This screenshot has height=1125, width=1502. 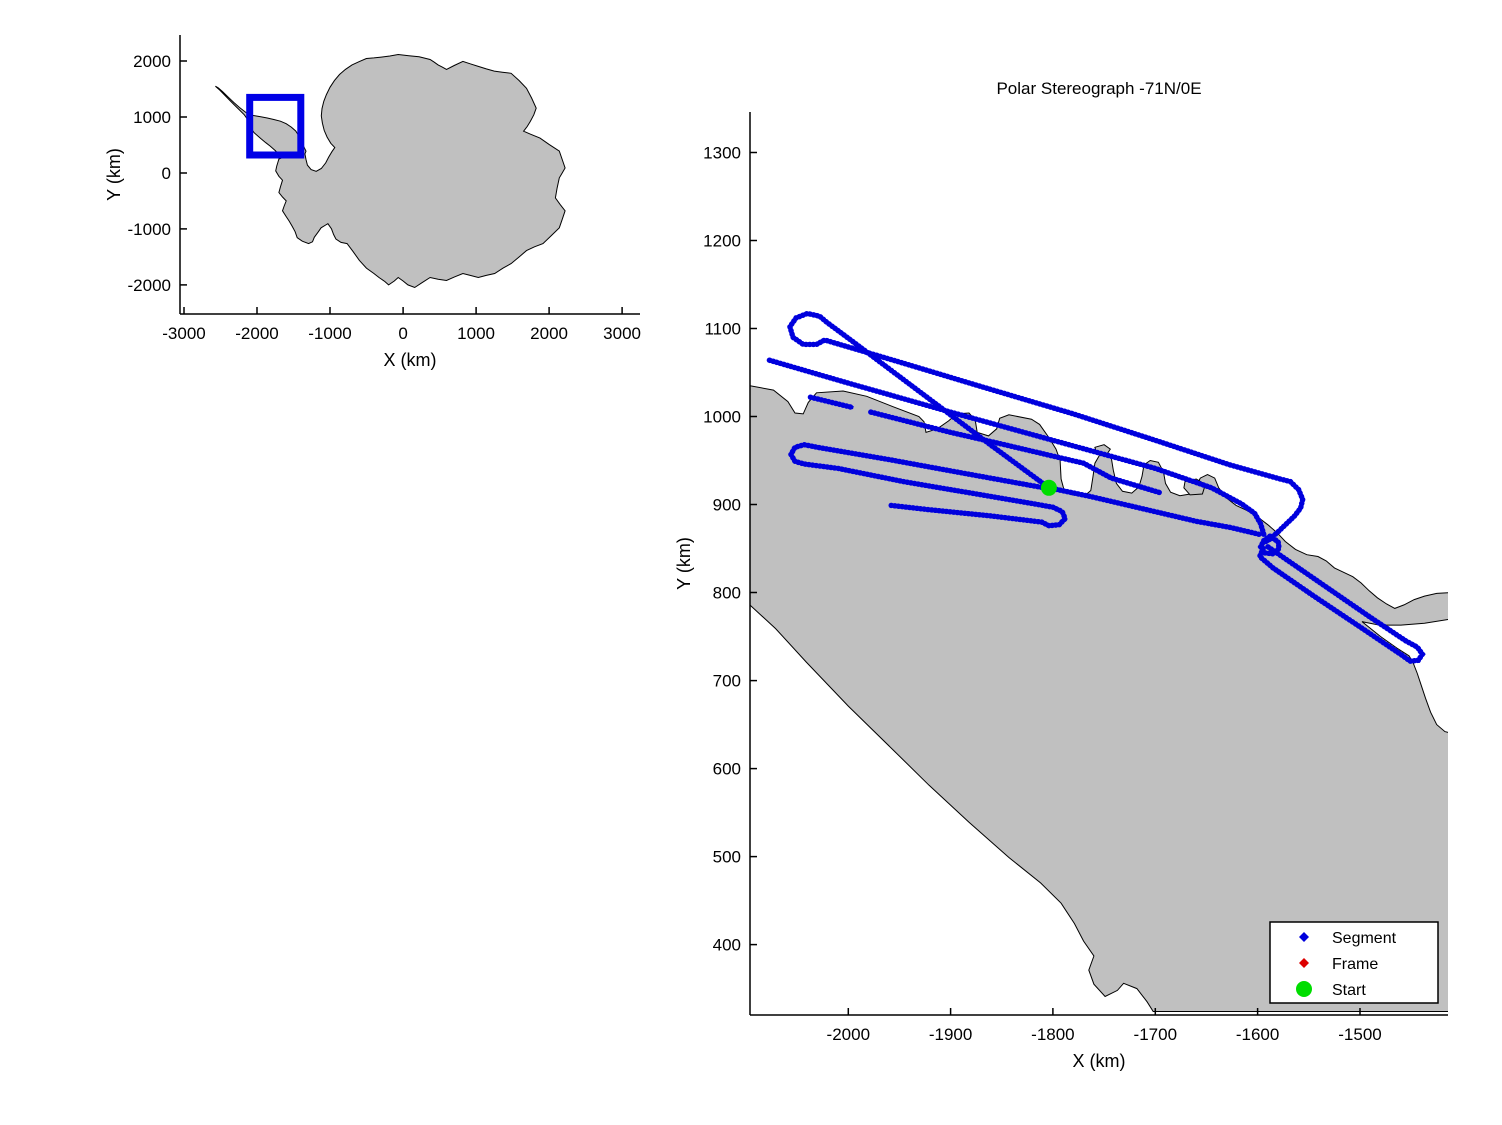 I want to click on x-tick-label: 2000, so click(x=549, y=333).